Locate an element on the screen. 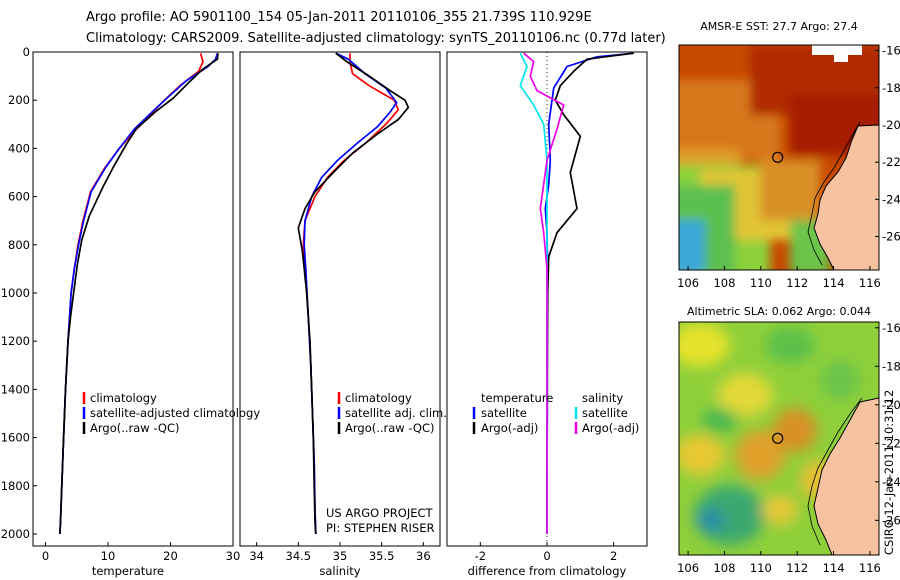 Image resolution: width=900 pixels, height=580 pixels. x-tick-label: 10 is located at coordinates (108, 556).